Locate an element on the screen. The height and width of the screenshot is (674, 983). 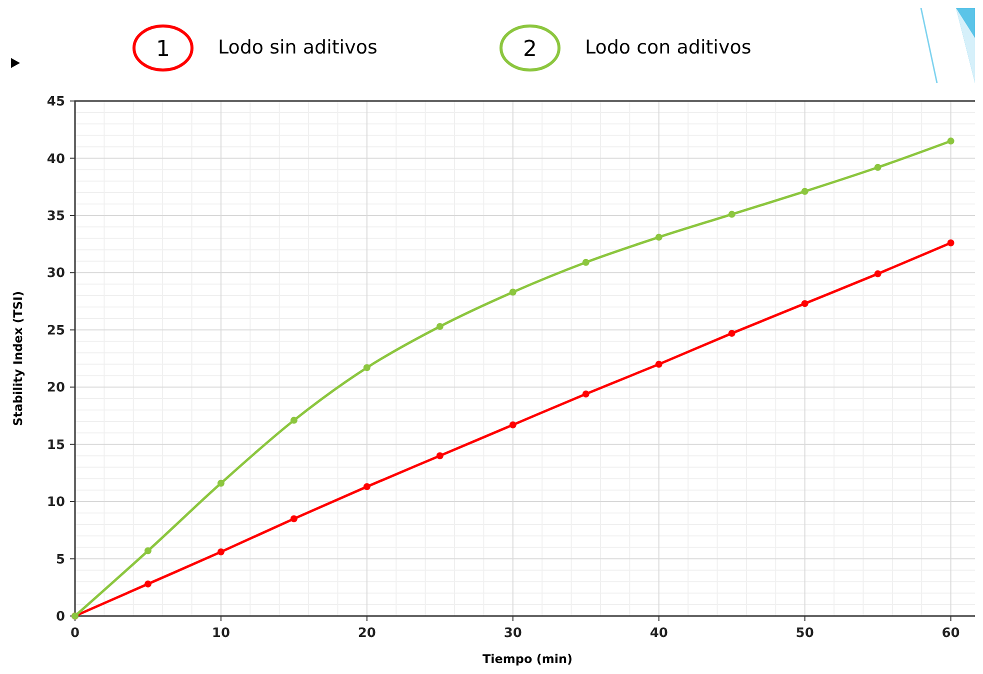
y-axis-title: Stability Index (TSI) is located at coordinates (18, 358).